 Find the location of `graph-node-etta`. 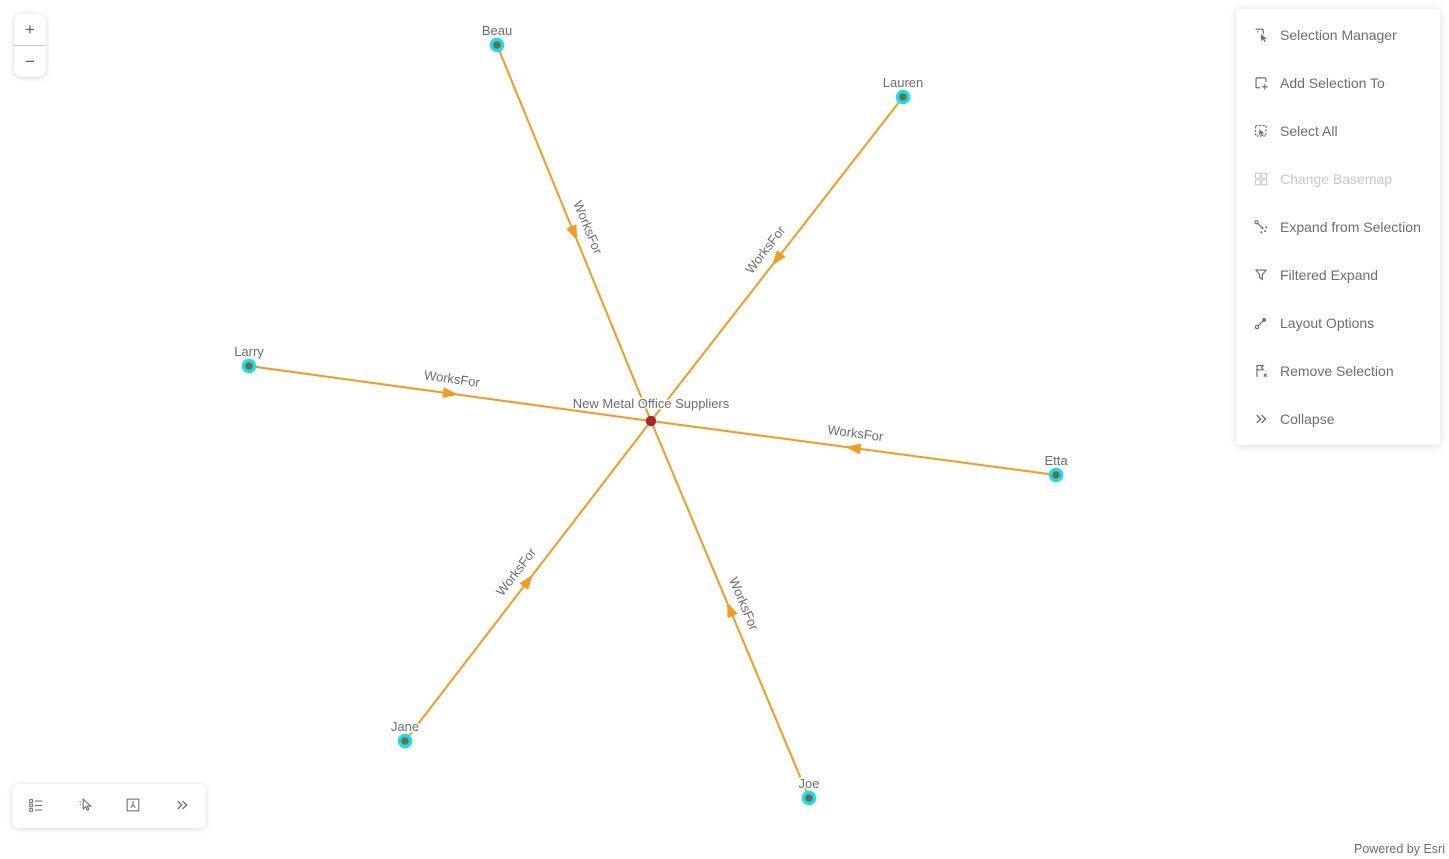

graph-node-etta is located at coordinates (1056, 475).